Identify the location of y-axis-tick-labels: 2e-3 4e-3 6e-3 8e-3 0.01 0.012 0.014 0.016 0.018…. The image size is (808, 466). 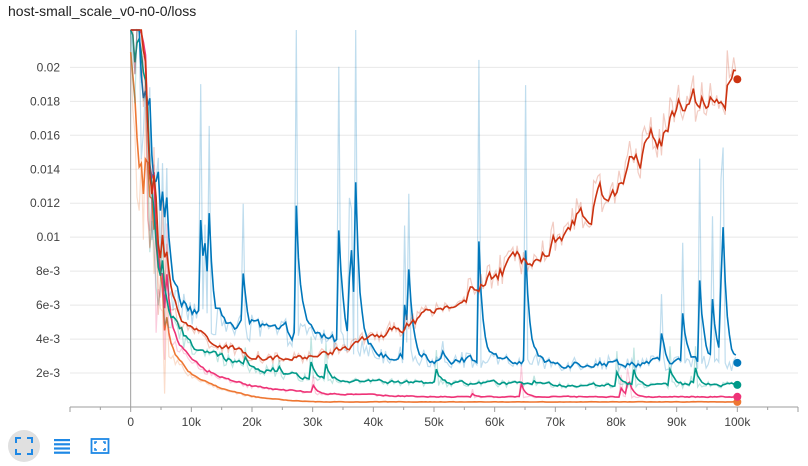
(45, 220).